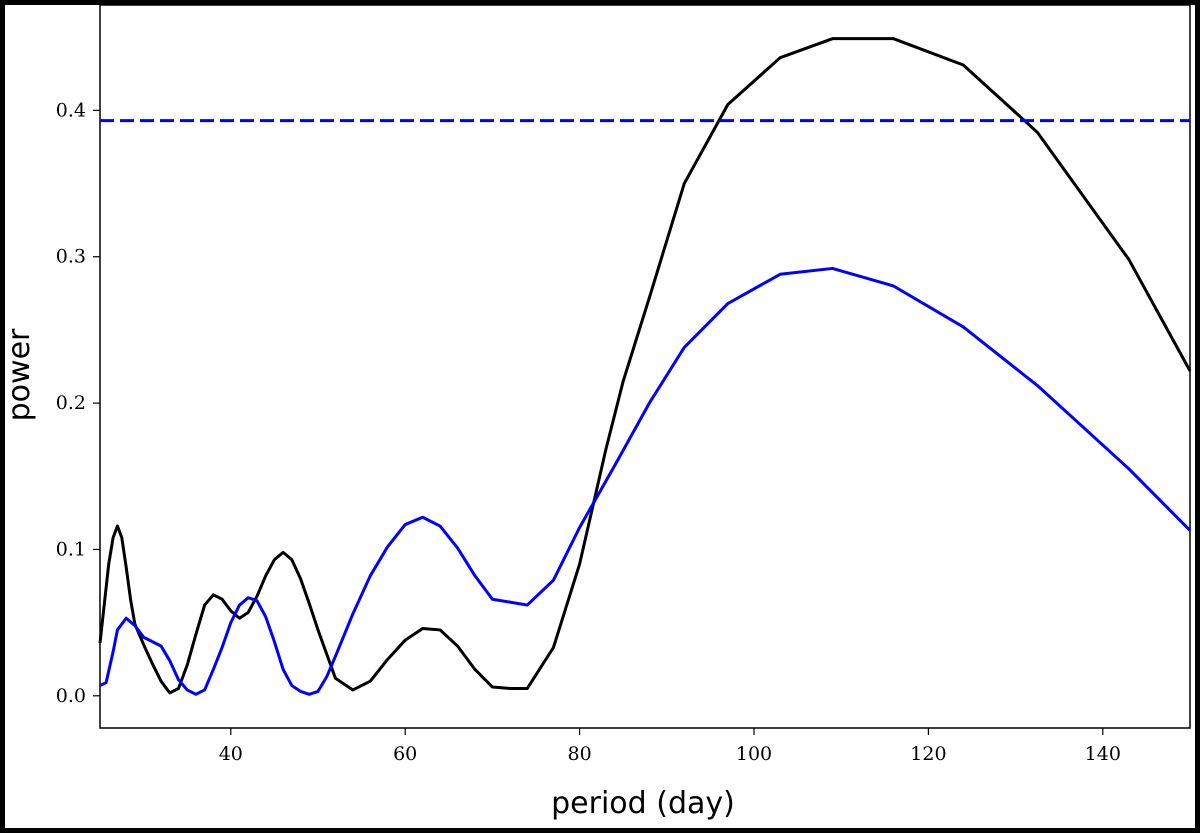 This screenshot has width=1200, height=833. What do you see at coordinates (71, 549) in the screenshot?
I see `y-tick-label: 0.1` at bounding box center [71, 549].